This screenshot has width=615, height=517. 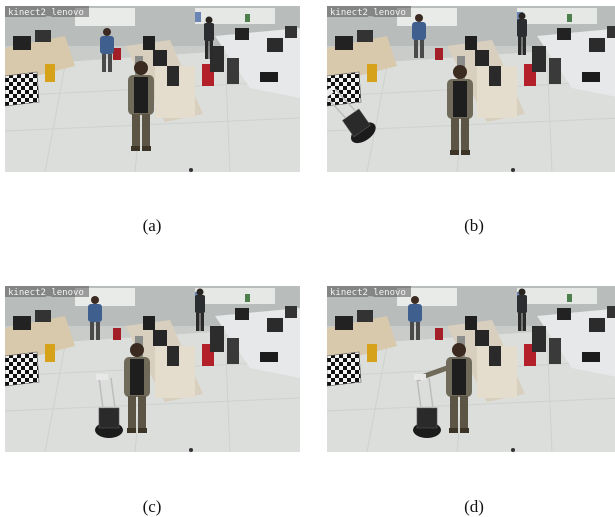 What do you see at coordinates (152, 225) in the screenshot?
I see `caption-a: (a)` at bounding box center [152, 225].